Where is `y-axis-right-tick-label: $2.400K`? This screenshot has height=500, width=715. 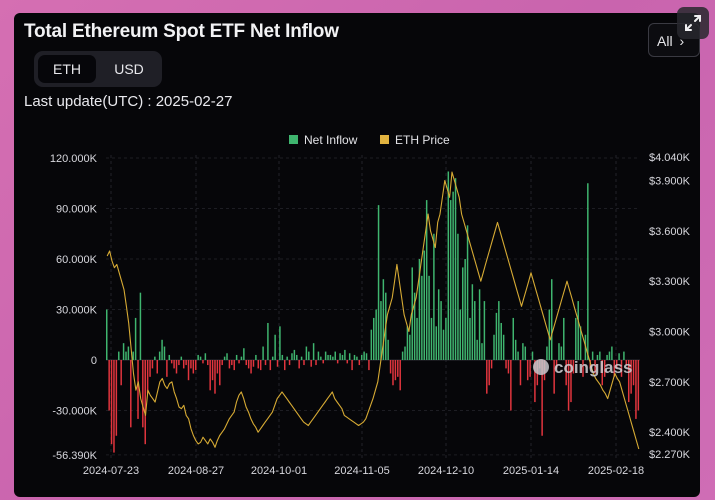
y-axis-right-tick-label: $2.400K is located at coordinates (670, 433).